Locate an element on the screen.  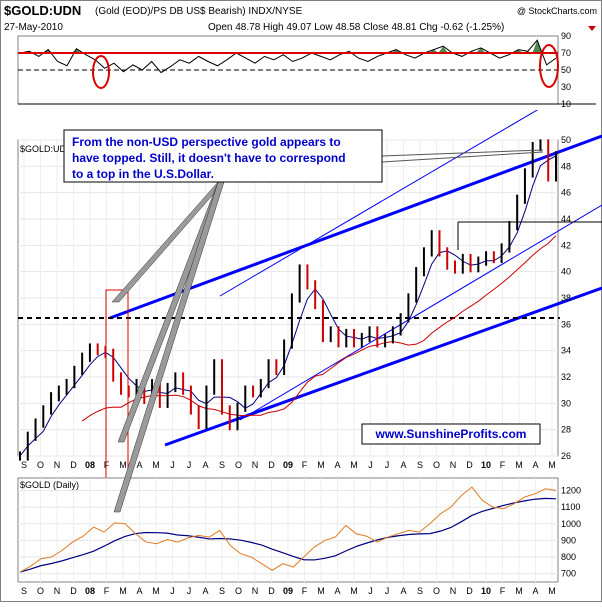
price-tick-label: 30 is located at coordinates (566, 403).